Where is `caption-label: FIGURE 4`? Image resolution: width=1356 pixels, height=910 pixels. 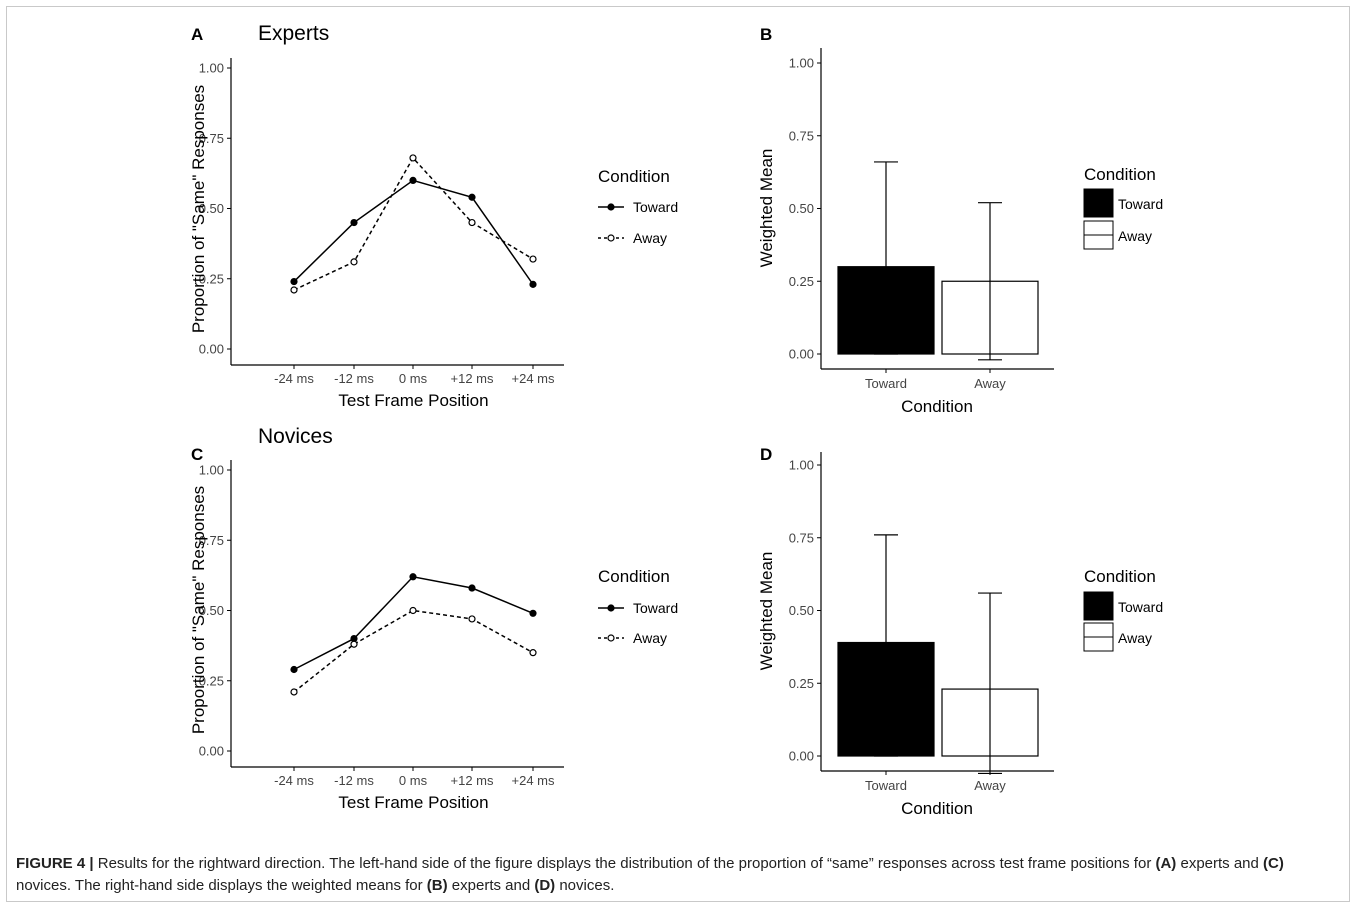
caption-label: FIGURE 4 is located at coordinates (51, 863).